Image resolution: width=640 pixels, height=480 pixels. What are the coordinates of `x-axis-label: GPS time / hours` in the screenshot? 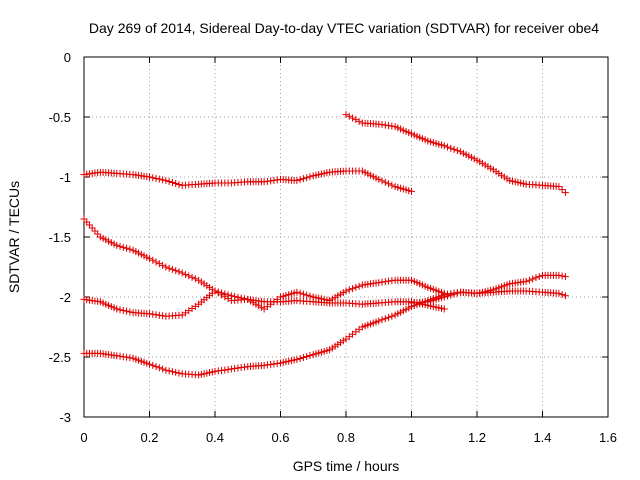 It's located at (346, 466).